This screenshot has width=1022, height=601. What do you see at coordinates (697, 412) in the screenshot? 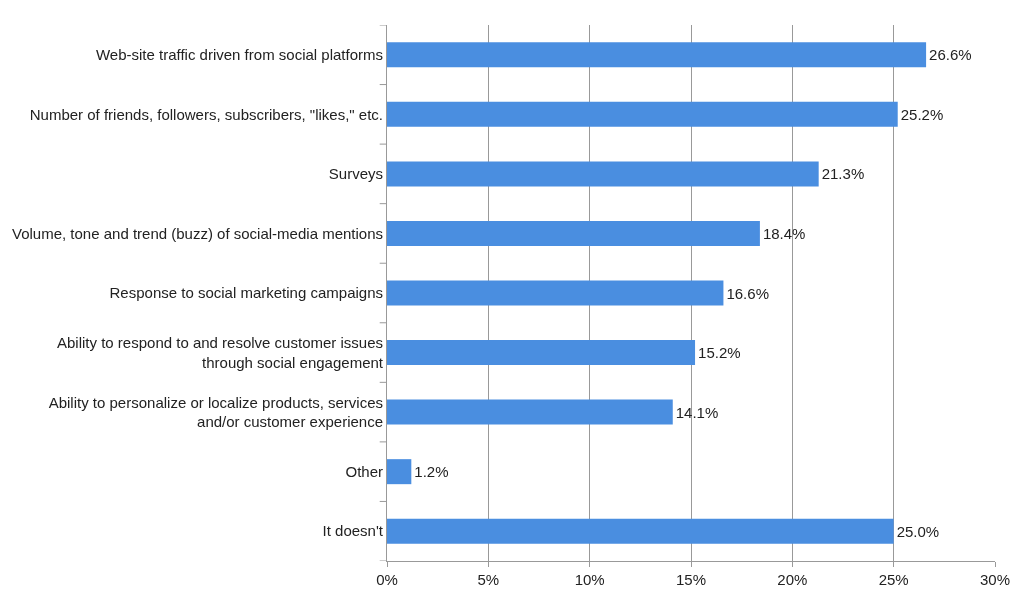
I see `data-label: 14.1%` at bounding box center [697, 412].